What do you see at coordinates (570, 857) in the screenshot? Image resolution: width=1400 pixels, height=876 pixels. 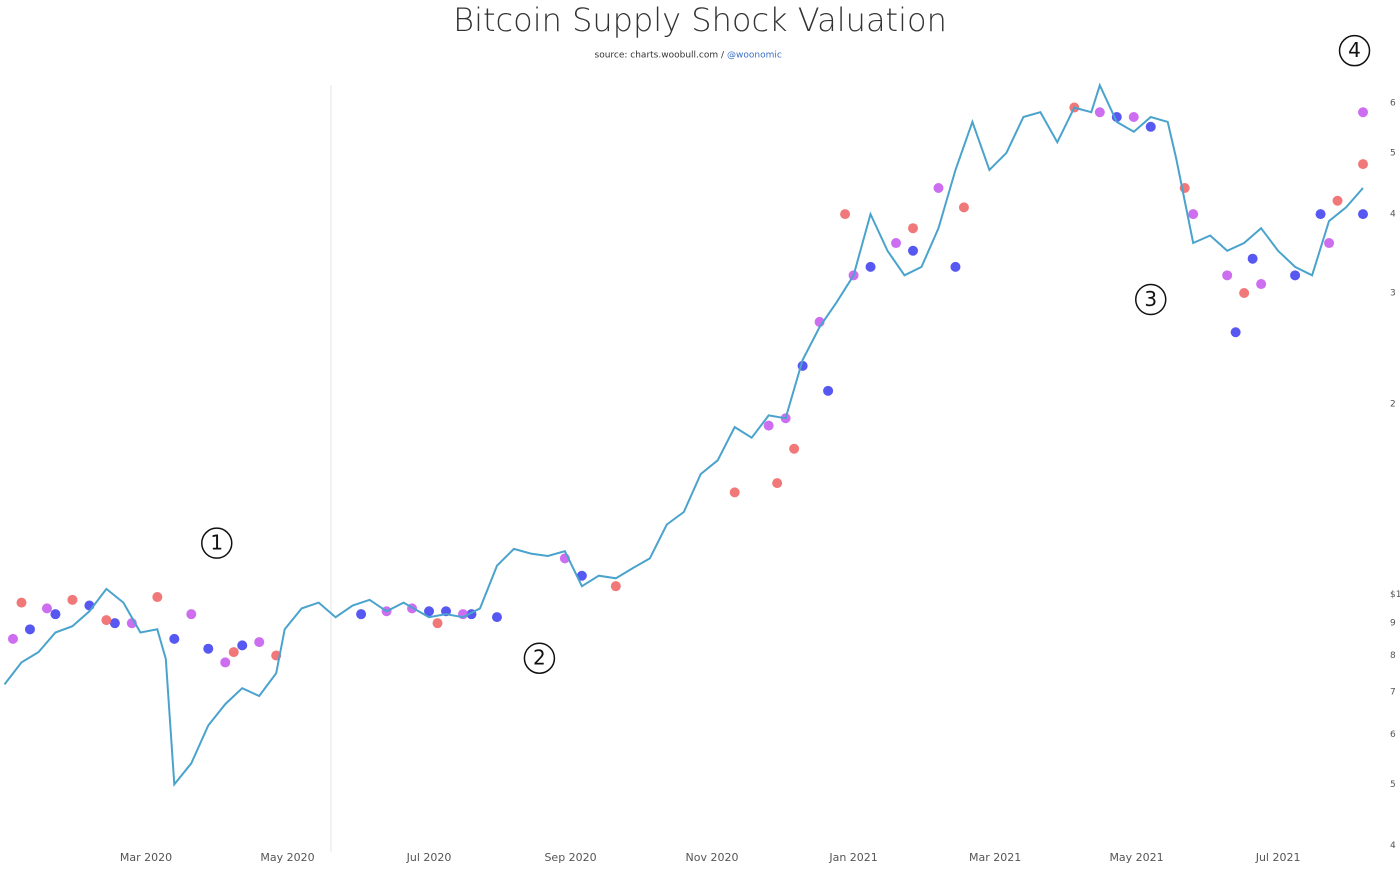 I see `x-tick-label: Sep 2020` at bounding box center [570, 857].